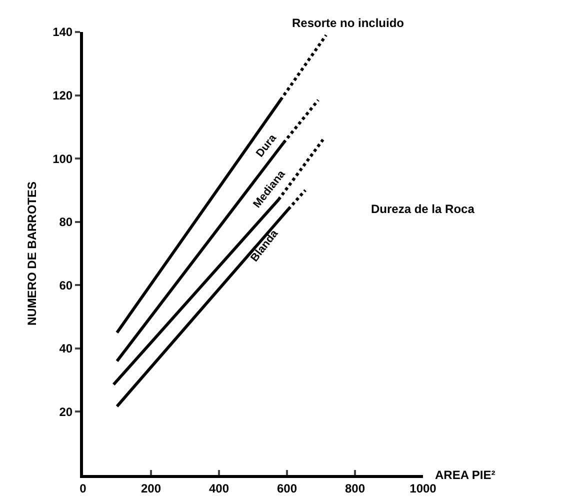 The height and width of the screenshot is (503, 571). I want to click on x-axis-title: AREA PIE², so click(465, 475).